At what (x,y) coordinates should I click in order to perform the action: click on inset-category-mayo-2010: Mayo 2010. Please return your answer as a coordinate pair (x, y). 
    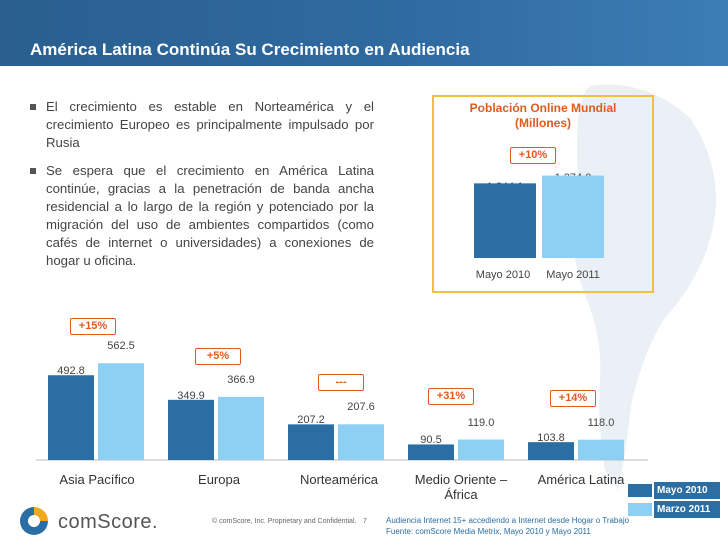
    Looking at the image, I should click on (503, 275).